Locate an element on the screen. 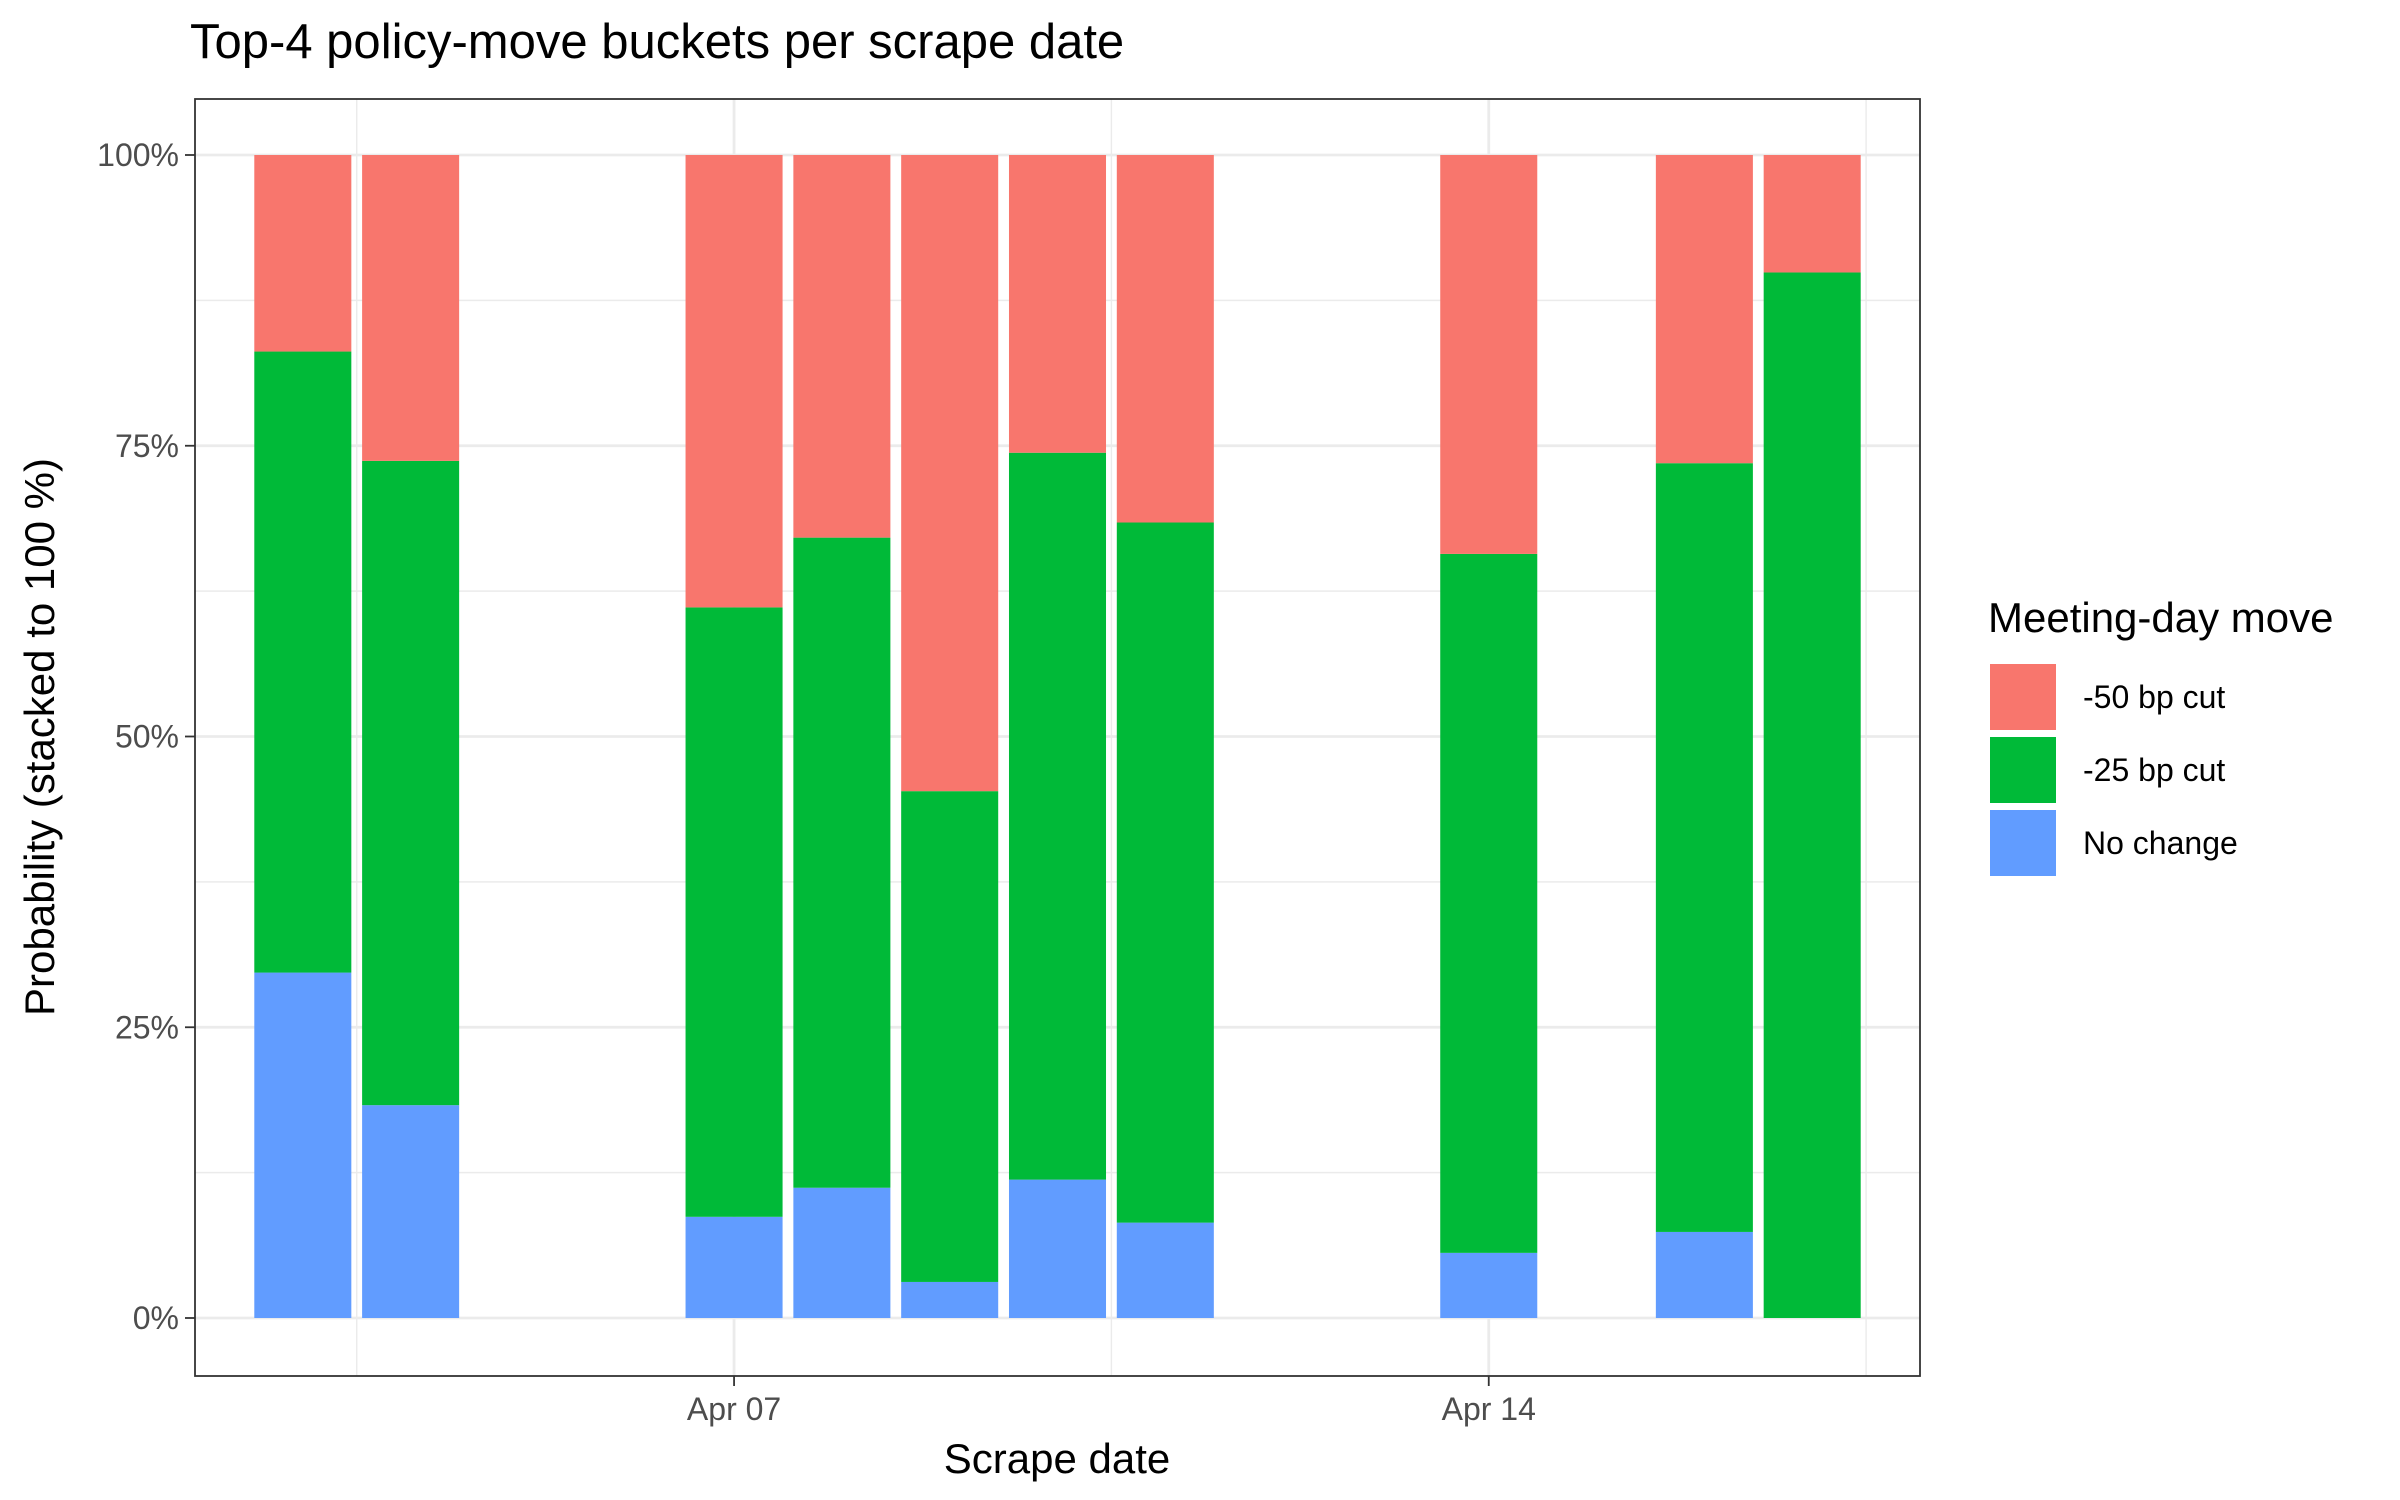 This screenshot has height=1500, width=2400. x-axis-title: Scrape date is located at coordinates (1057, 1458).